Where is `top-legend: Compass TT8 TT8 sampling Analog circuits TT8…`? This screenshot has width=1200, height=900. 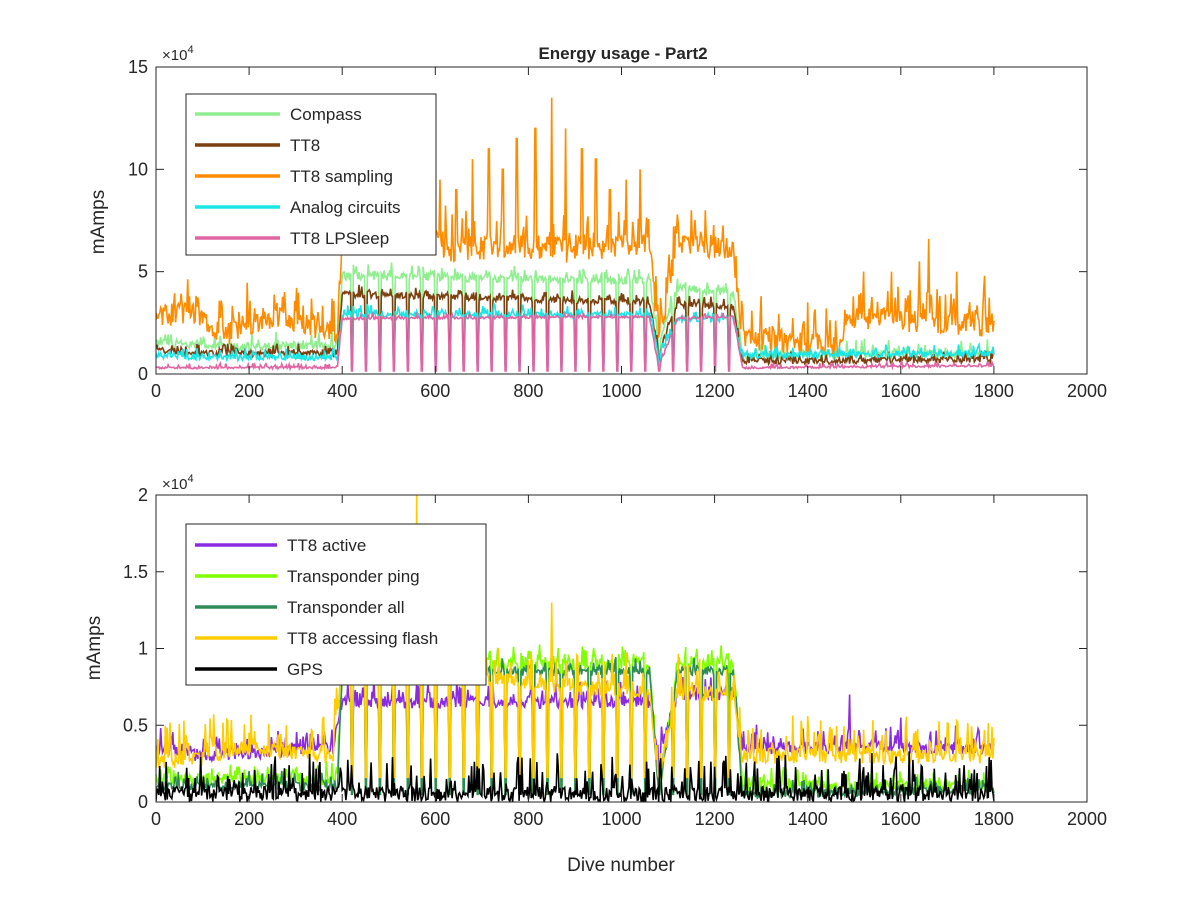
top-legend: Compass TT8 TT8 sampling Analog circuits TT8… is located at coordinates (311, 174).